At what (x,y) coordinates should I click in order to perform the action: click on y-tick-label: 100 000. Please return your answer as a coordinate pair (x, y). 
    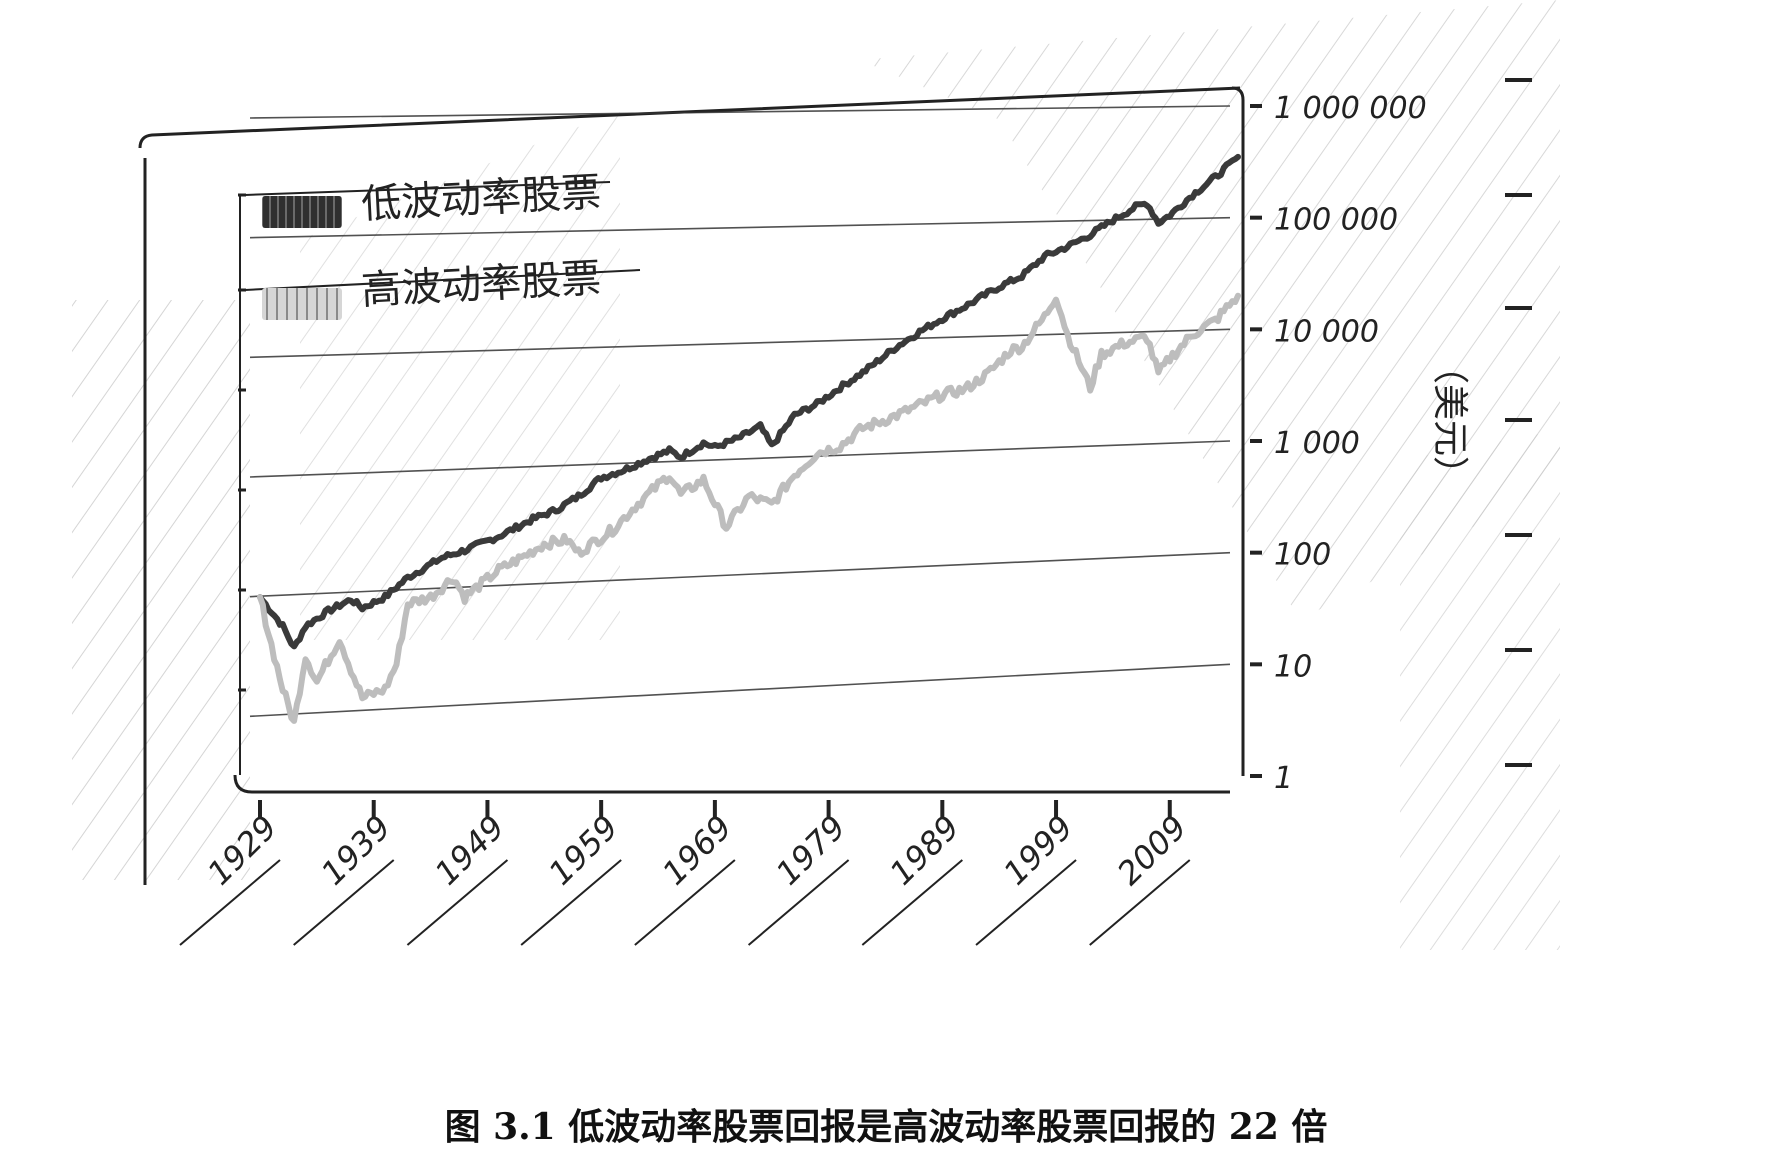
    Looking at the image, I should click on (1336, 220).